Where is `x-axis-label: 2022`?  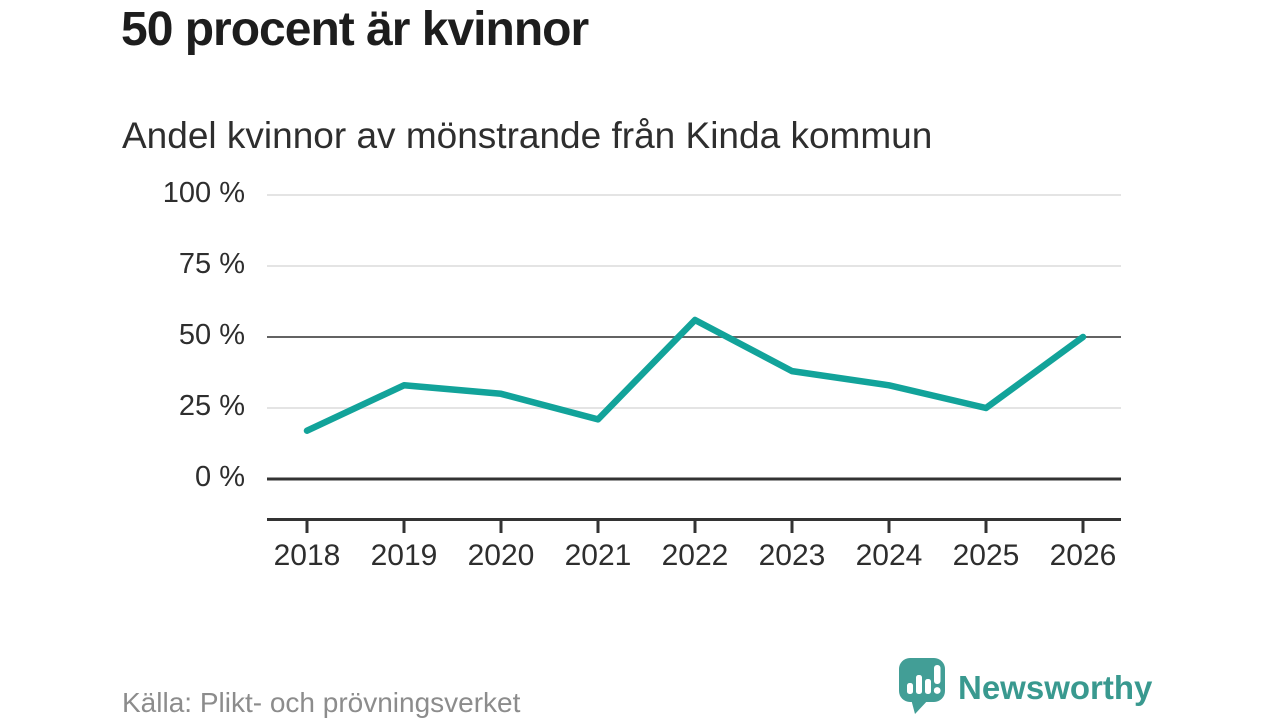 x-axis-label: 2022 is located at coordinates (695, 555).